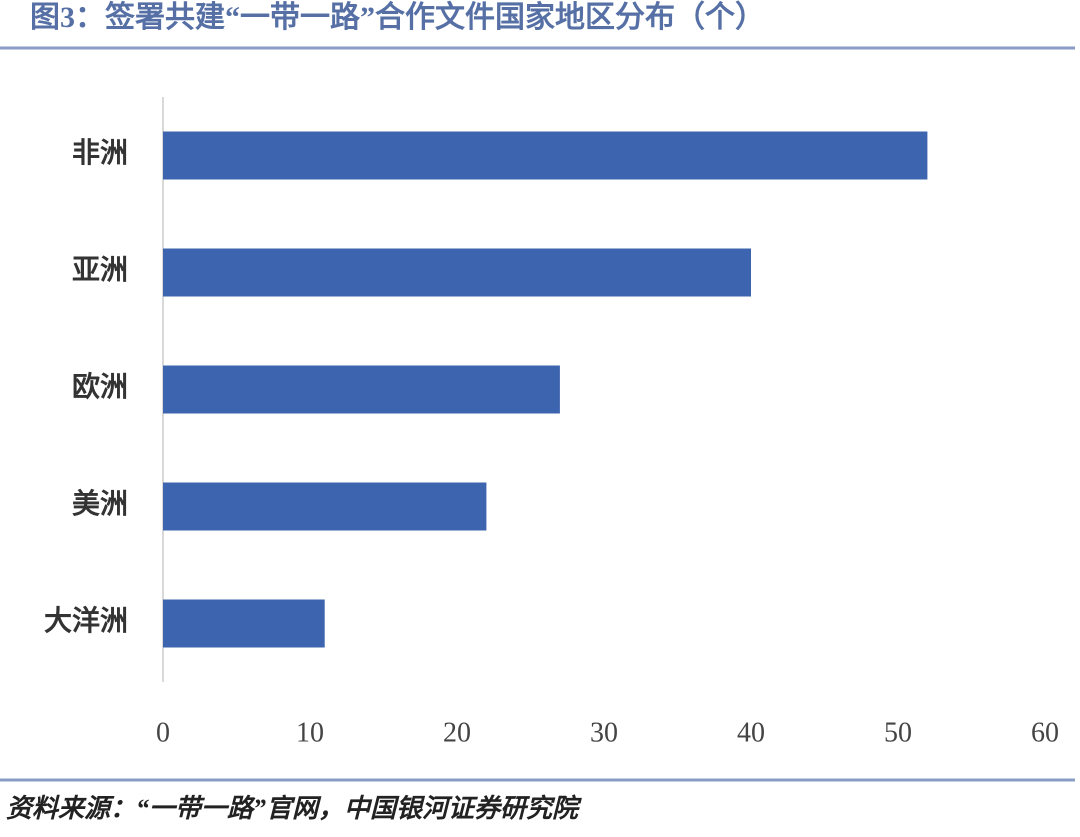 The height and width of the screenshot is (837, 1080). Describe the element at coordinates (163, 732) in the screenshot. I see `x-tick-label: 0` at that location.